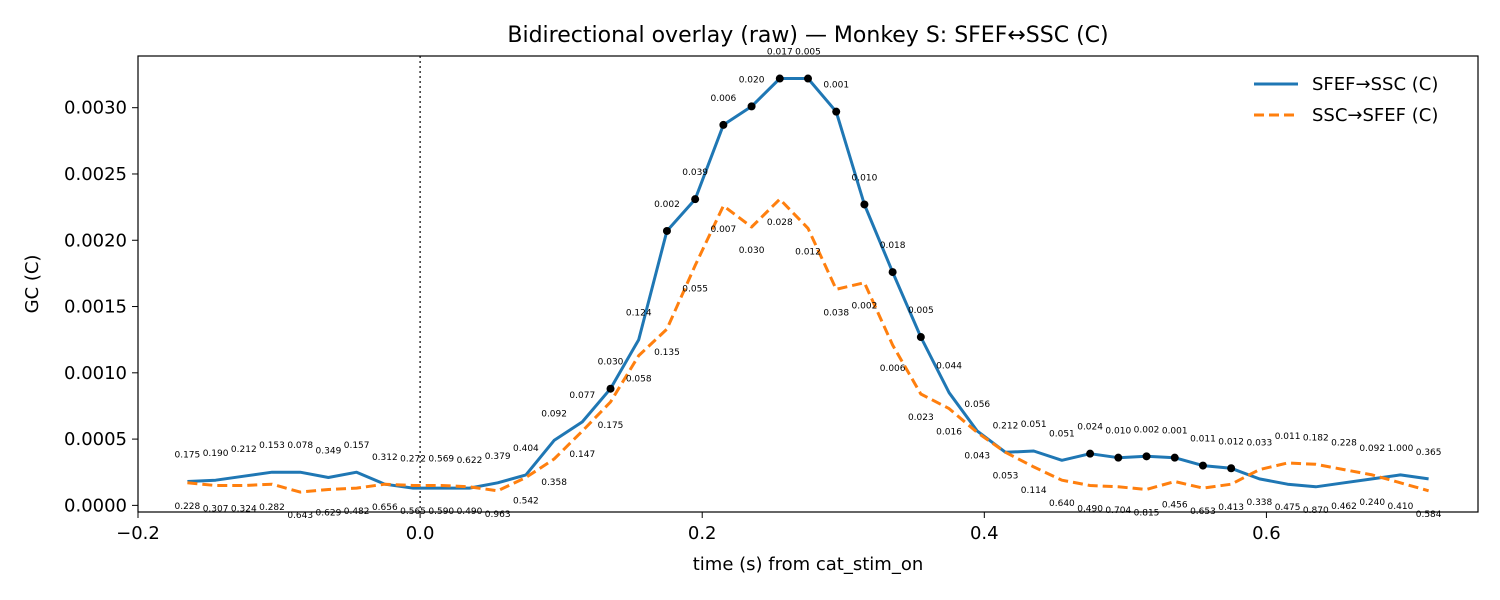  I want to click on pvalue-label: 0.012, so click(808, 252).